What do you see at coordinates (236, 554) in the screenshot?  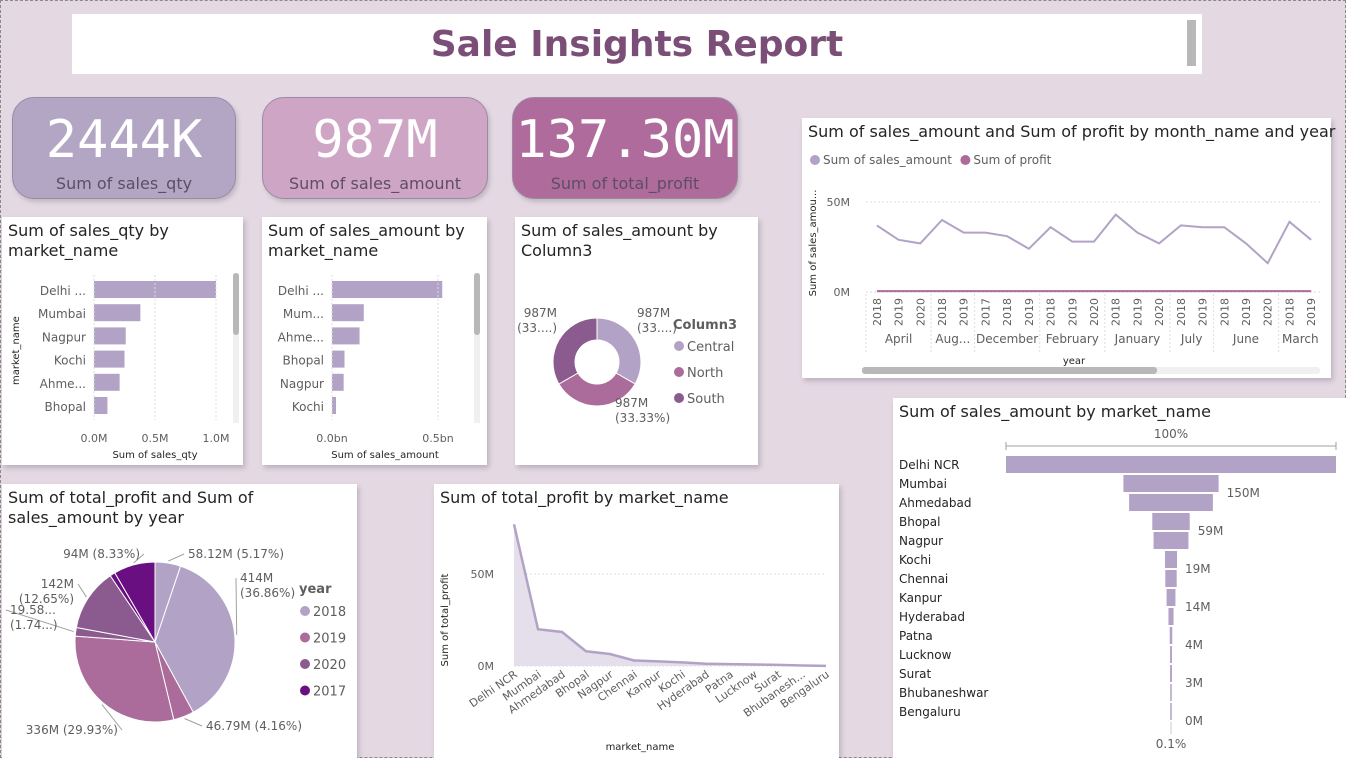 I see `data-label: 58.12M (5.17%)` at bounding box center [236, 554].